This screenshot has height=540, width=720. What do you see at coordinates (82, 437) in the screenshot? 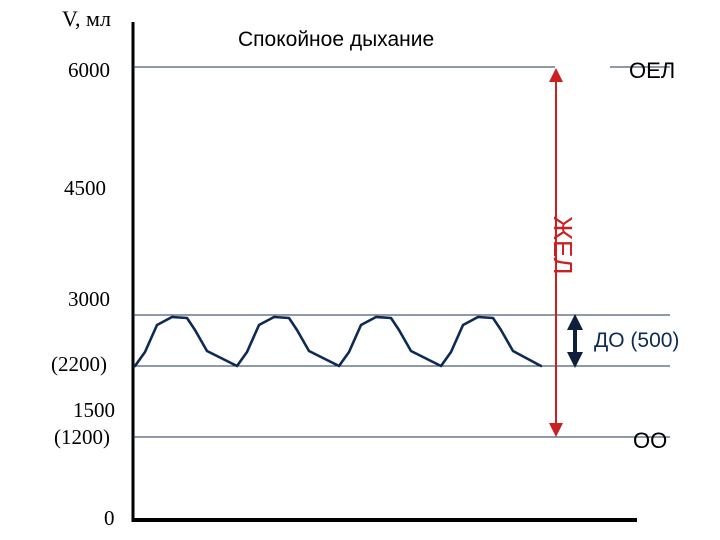
I see `tick-1200: (1200)` at bounding box center [82, 437].